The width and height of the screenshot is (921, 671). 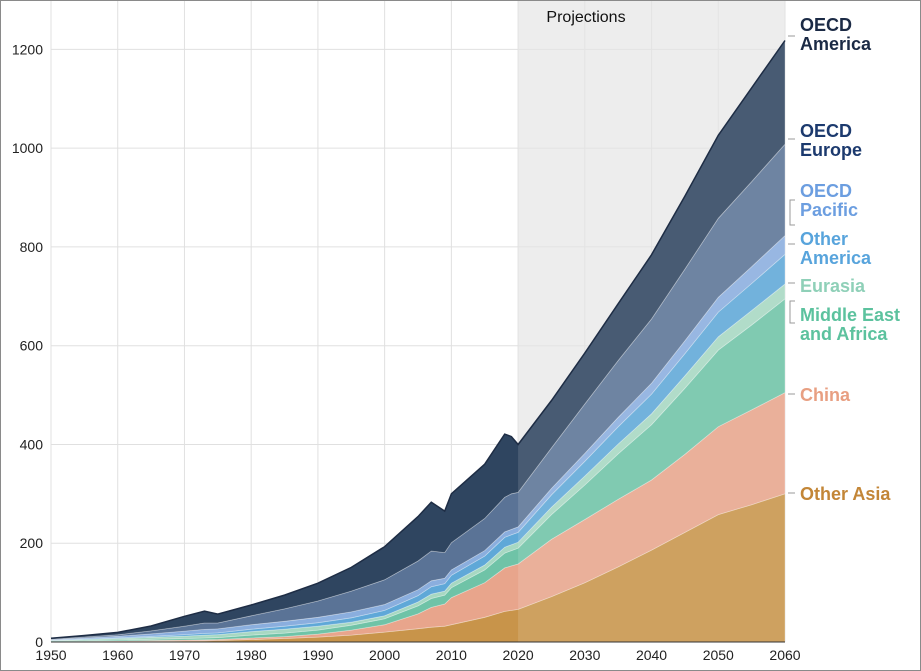 I want to click on series-label: Eurasia, so click(x=833, y=286).